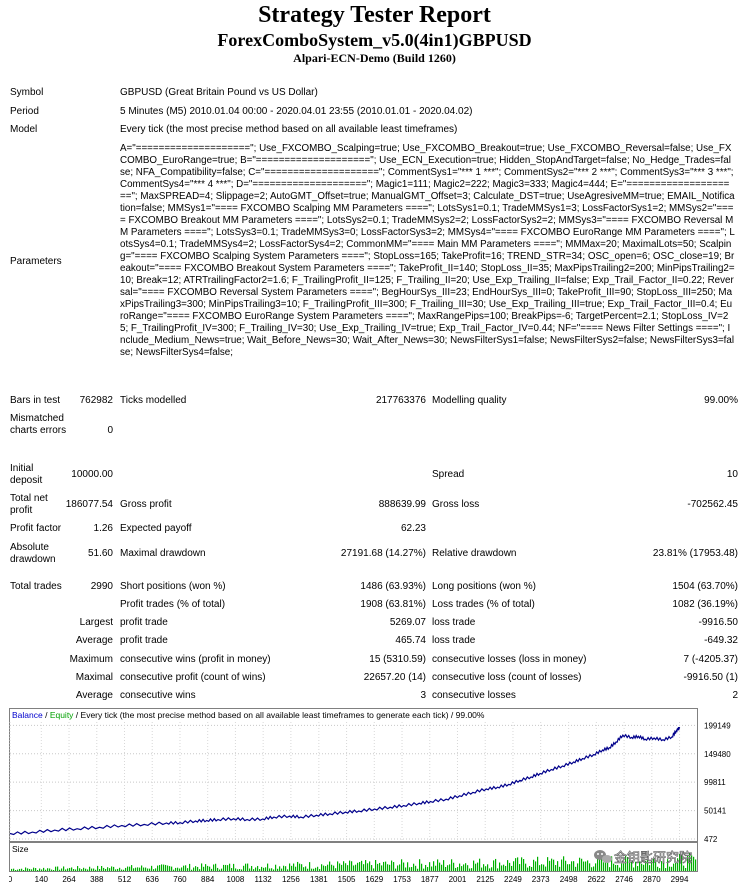 This screenshot has height=885, width=749. Describe the element at coordinates (715, 811) in the screenshot. I see `y-tick-label: 50141` at that location.